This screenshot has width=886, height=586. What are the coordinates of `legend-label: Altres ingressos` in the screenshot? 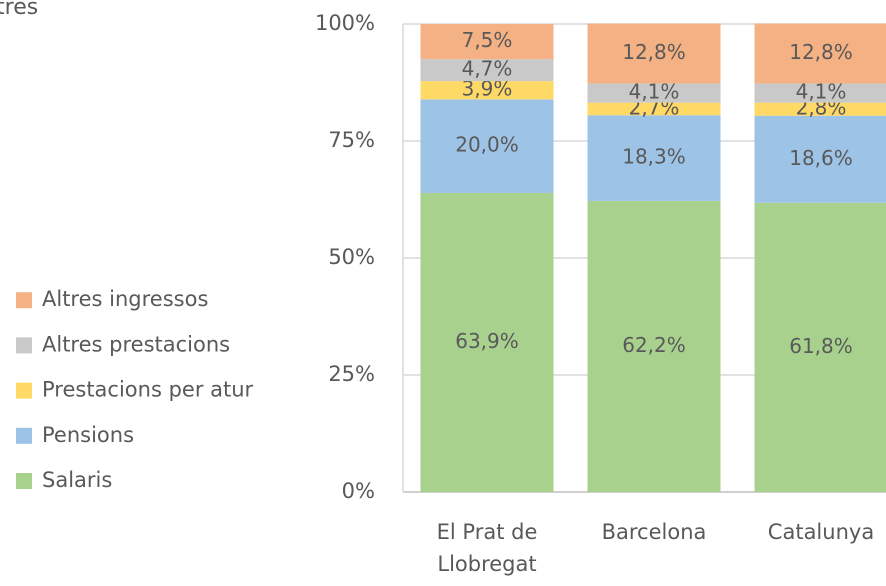 It's located at (125, 299).